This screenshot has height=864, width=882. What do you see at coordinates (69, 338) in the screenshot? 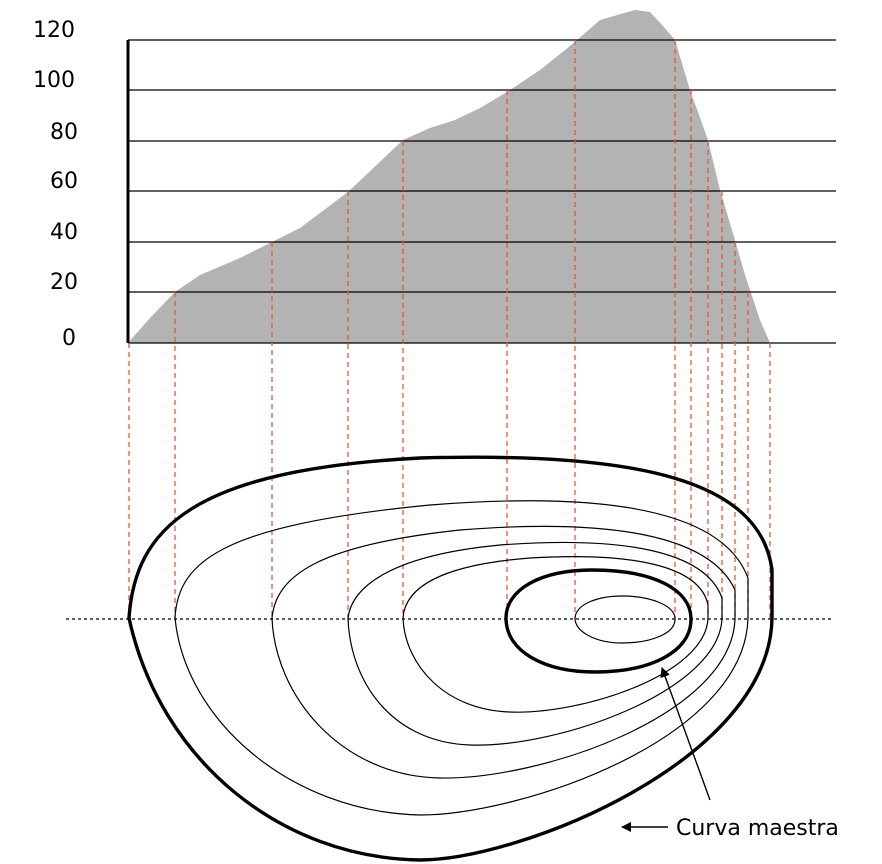
I see `tick-label-0: 0` at bounding box center [69, 338].